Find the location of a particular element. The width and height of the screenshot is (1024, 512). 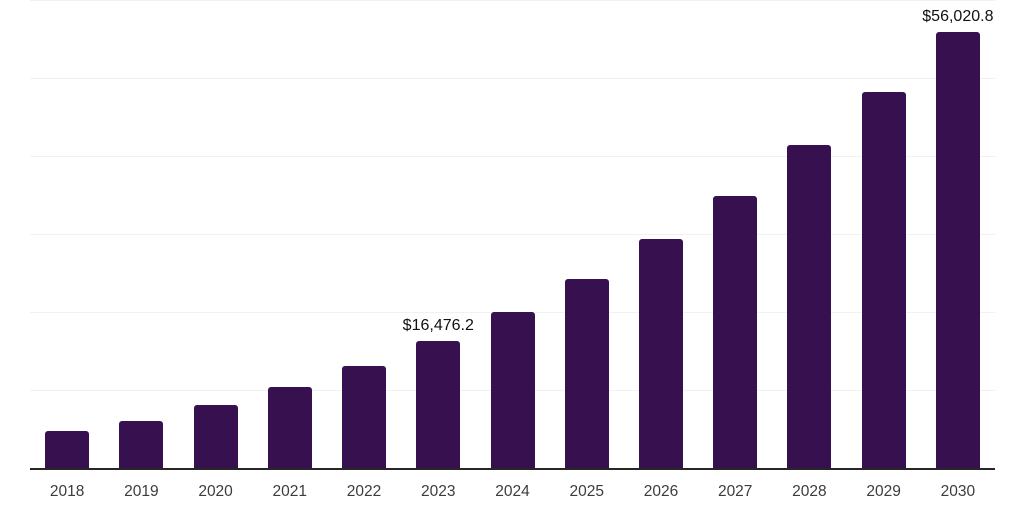

bar-2024 is located at coordinates (512, 390).